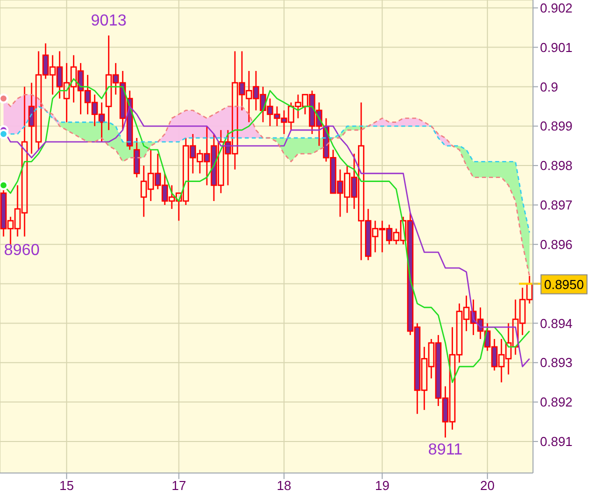  I want to click on y-tick-label: 0.893, so click(556, 362).